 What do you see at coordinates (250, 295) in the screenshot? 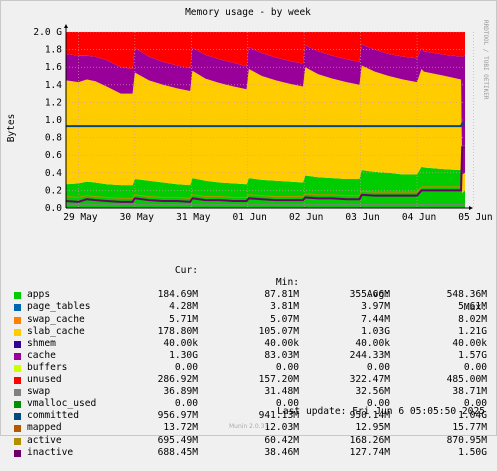
I see `legend-row-apps: apps 184.69M 87.81M 355.66M 548.36M` at bounding box center [250, 295].